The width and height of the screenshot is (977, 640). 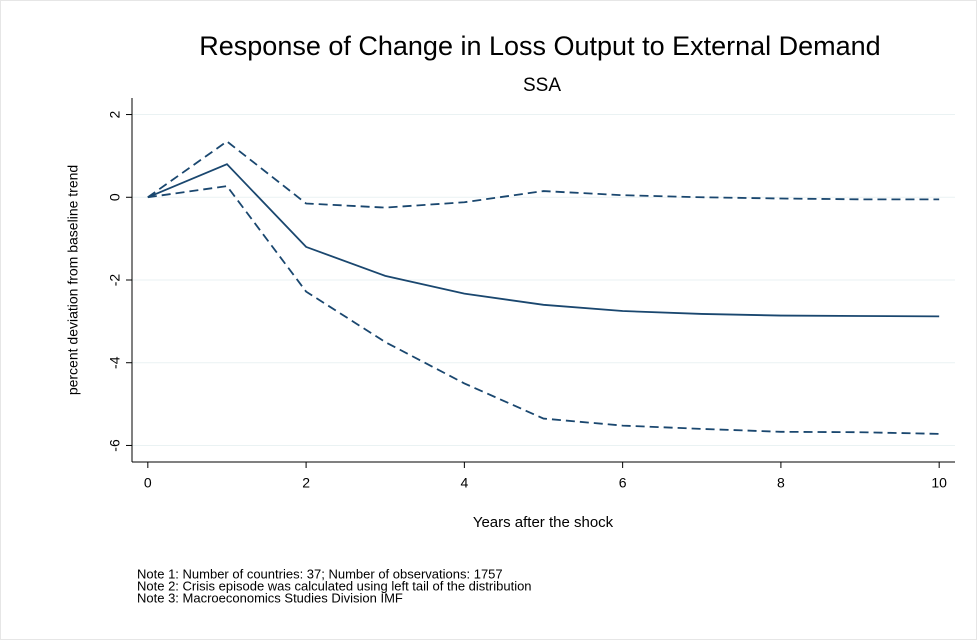 What do you see at coordinates (73, 280) in the screenshot?
I see `y-axis-title: percent deviation from baseline trend` at bounding box center [73, 280].